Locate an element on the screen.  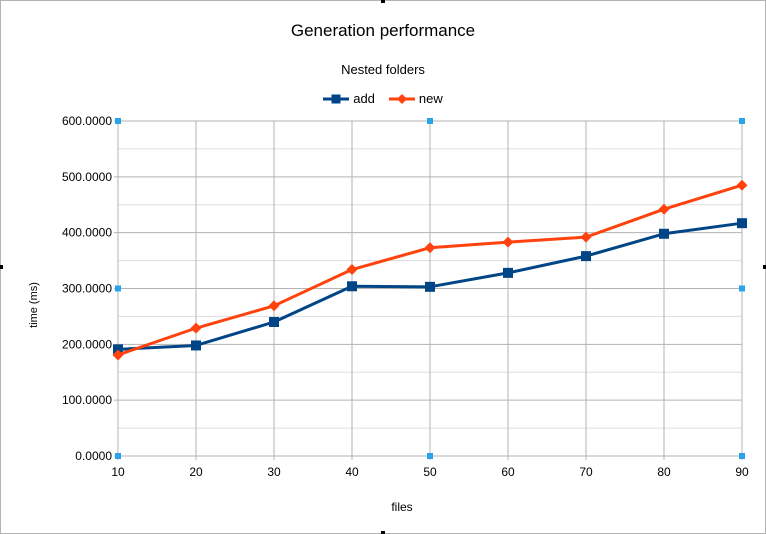
legend-label-add: add is located at coordinates (364, 98).